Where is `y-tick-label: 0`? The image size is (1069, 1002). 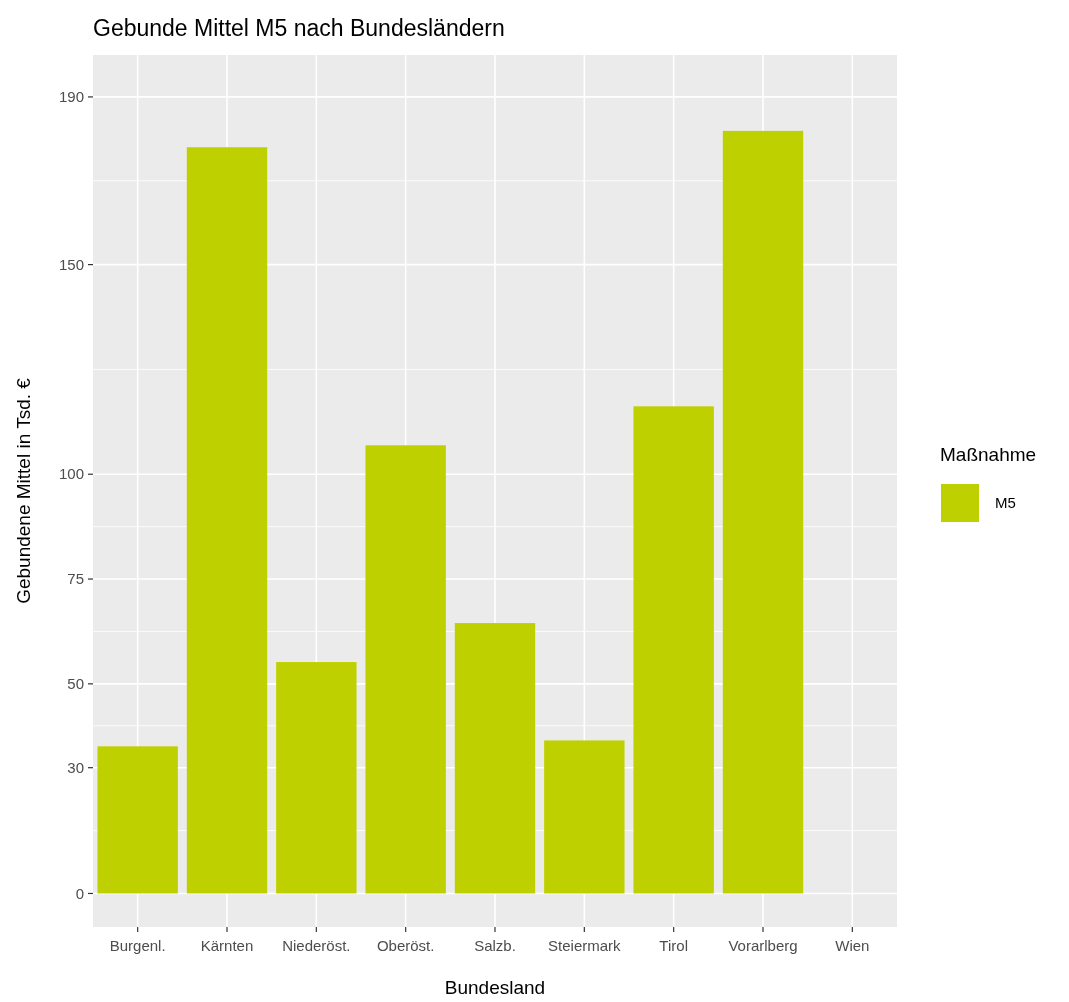 y-tick-label: 0 is located at coordinates (79, 893).